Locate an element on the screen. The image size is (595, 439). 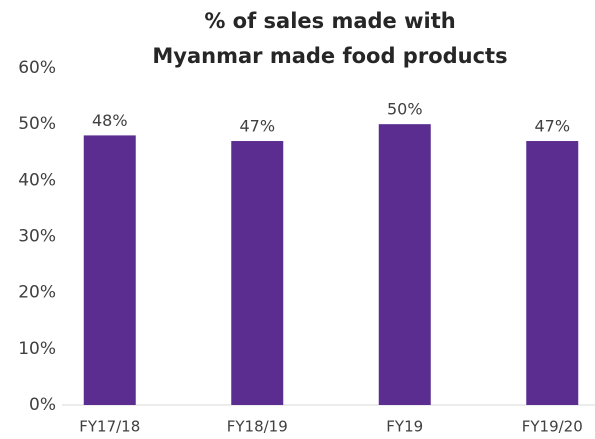
y-tick-label: 50% is located at coordinates (37, 124).